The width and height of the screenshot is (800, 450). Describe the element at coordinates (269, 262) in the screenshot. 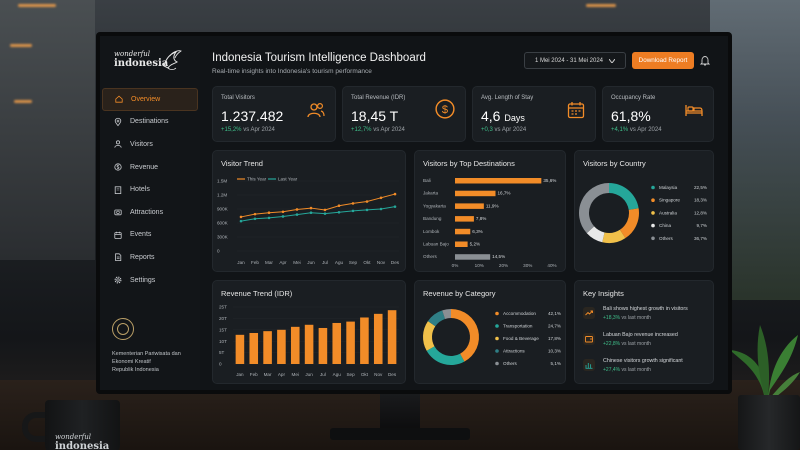

I see `x-tick-label: Mar` at that location.